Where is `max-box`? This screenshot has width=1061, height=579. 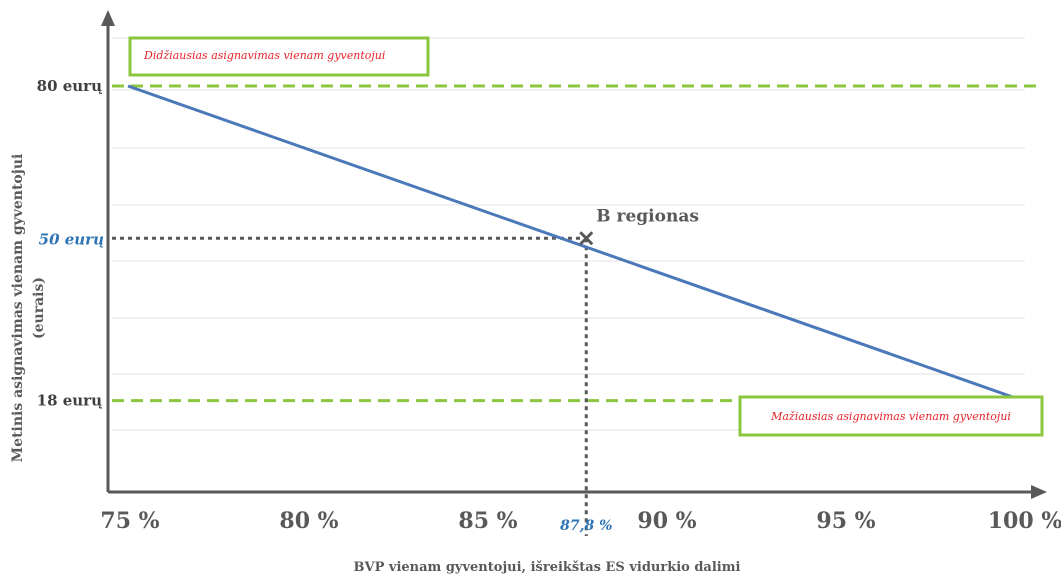 max-box is located at coordinates (279, 56).